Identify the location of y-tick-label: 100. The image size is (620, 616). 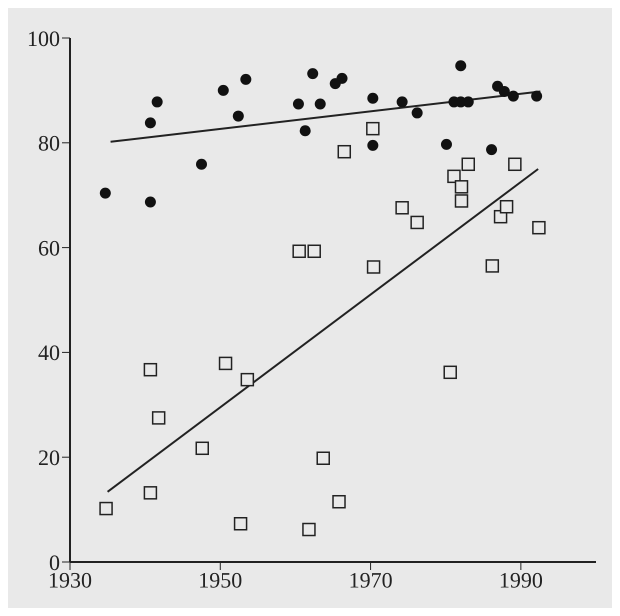
(43, 38).